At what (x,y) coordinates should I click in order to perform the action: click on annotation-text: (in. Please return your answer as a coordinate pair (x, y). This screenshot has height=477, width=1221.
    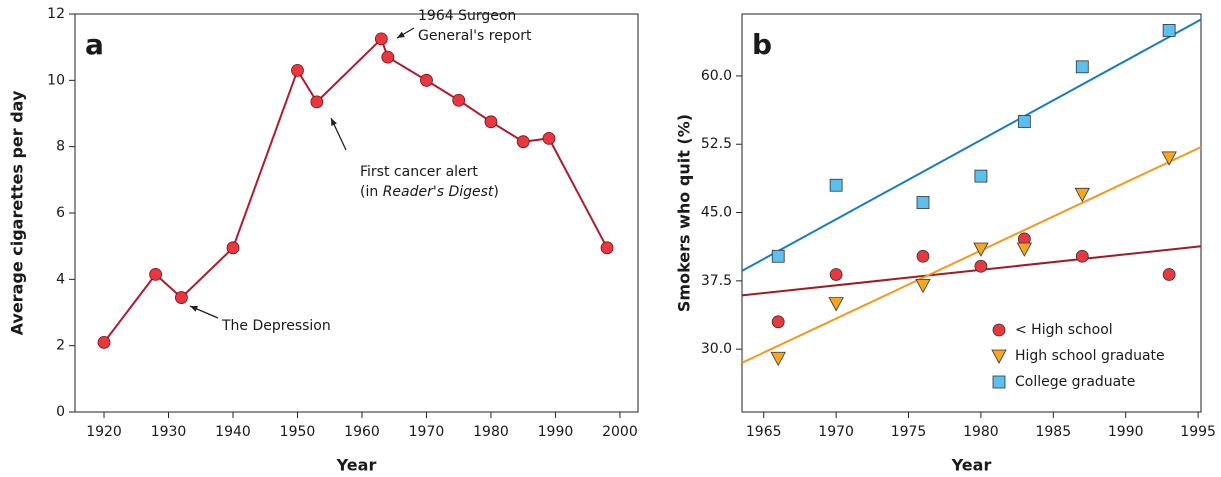
    Looking at the image, I should click on (371, 192).